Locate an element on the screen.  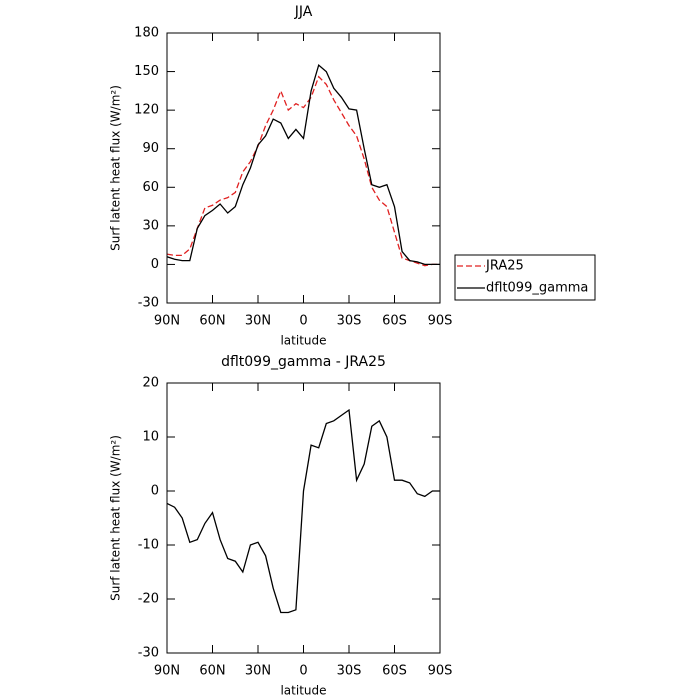
legend-label: dflt099_gamma is located at coordinates (537, 288).